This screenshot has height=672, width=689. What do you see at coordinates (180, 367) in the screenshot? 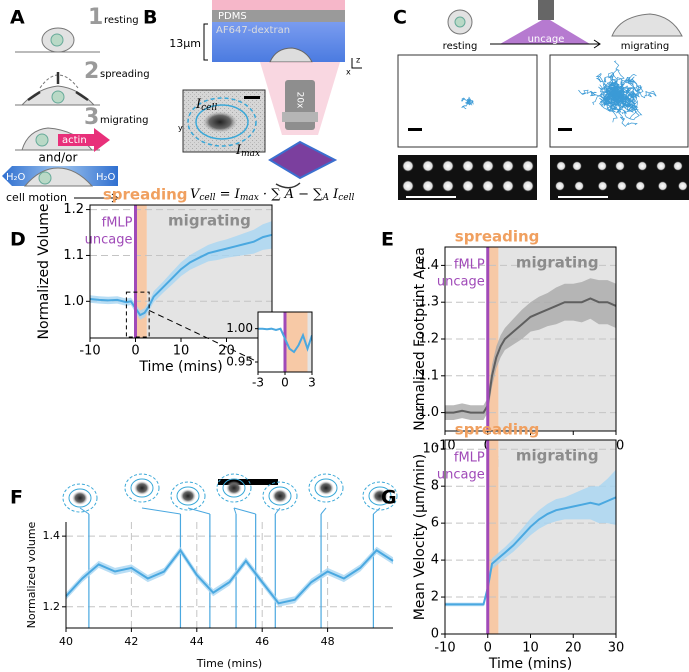
I see `x-axis-label: Time (mins)` at bounding box center [180, 367].